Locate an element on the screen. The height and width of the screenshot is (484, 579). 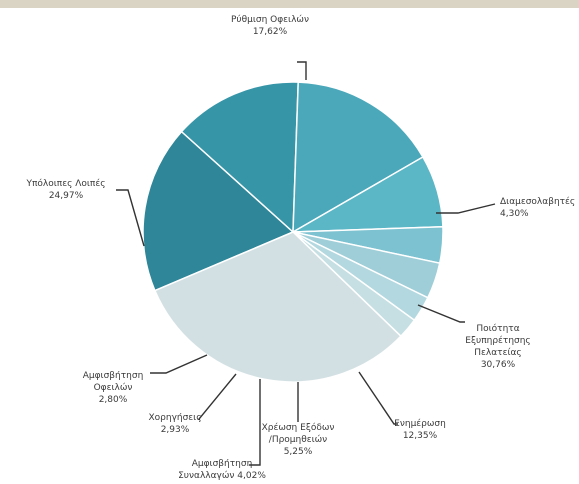
slice-label-line: Εξυπηρέτησης is located at coordinates (497, 340).